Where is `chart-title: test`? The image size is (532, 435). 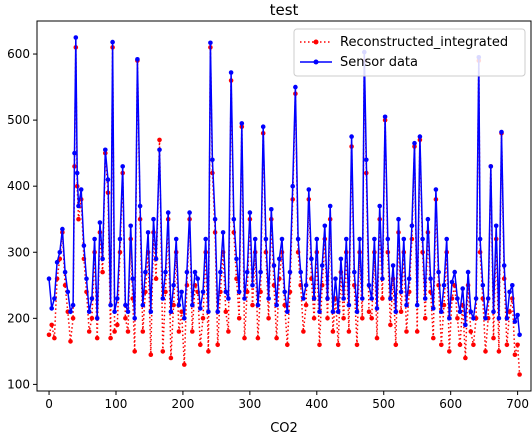 chart-title: test is located at coordinates (284, 10).